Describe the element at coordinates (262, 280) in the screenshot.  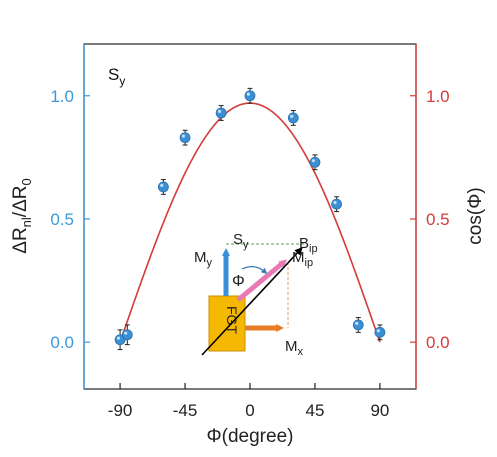
I see `mip-arrow` at that location.